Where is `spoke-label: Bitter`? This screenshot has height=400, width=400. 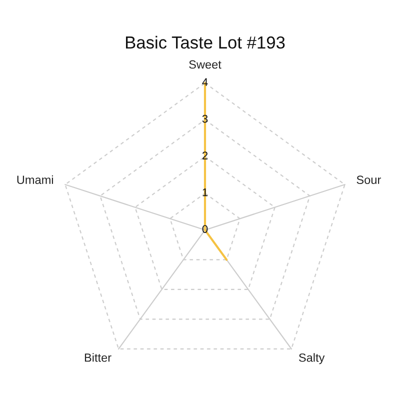 spoke-label: Bitter is located at coordinates (98, 357).